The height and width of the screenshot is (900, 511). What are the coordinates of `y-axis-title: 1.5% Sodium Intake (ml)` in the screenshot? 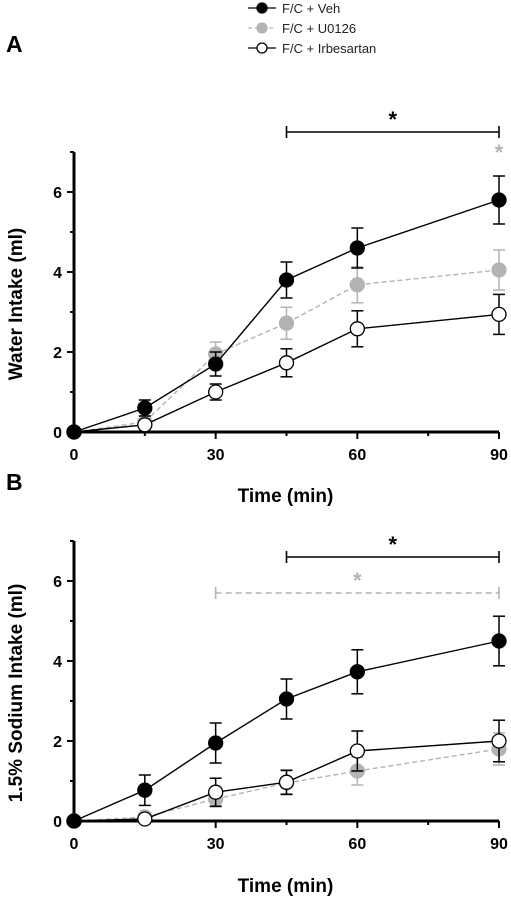 It's located at (16, 693).